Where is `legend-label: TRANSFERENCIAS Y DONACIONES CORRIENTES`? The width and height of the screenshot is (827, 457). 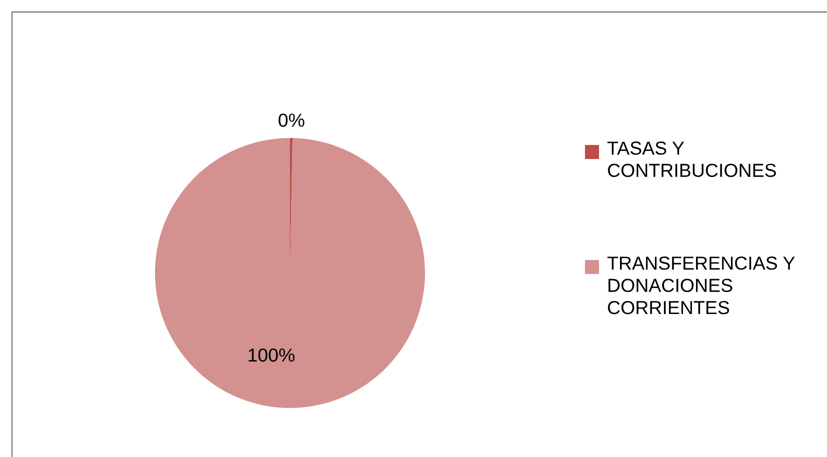
legend-label: TRANSFERENCIAS Y DONACIONES CORRIENTES is located at coordinates (701, 285).